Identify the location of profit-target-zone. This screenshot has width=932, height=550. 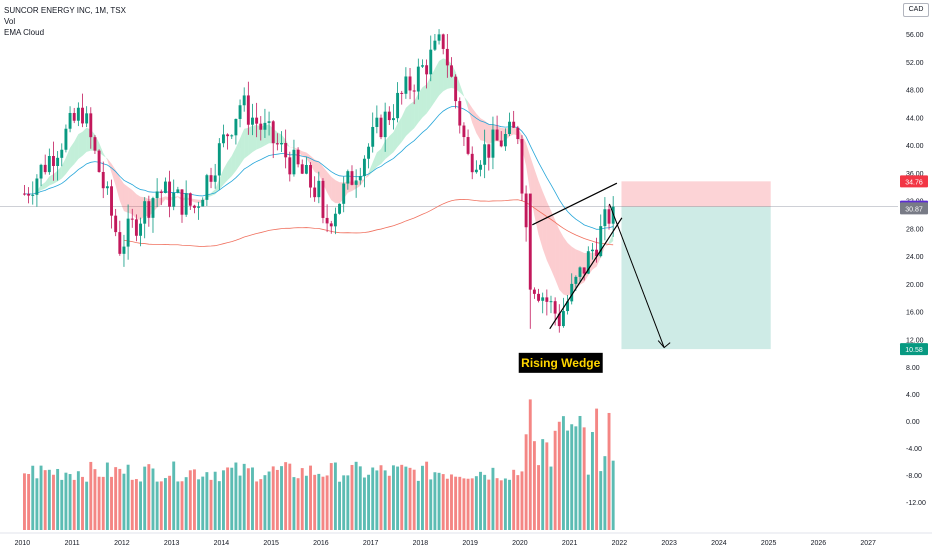
(696, 278).